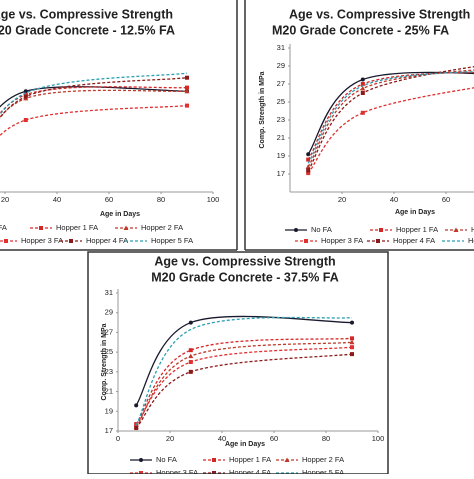 This screenshot has width=474, height=479. Describe the element at coordinates (109, 312) in the screenshot. I see `y-tick-label: 29` at that location.